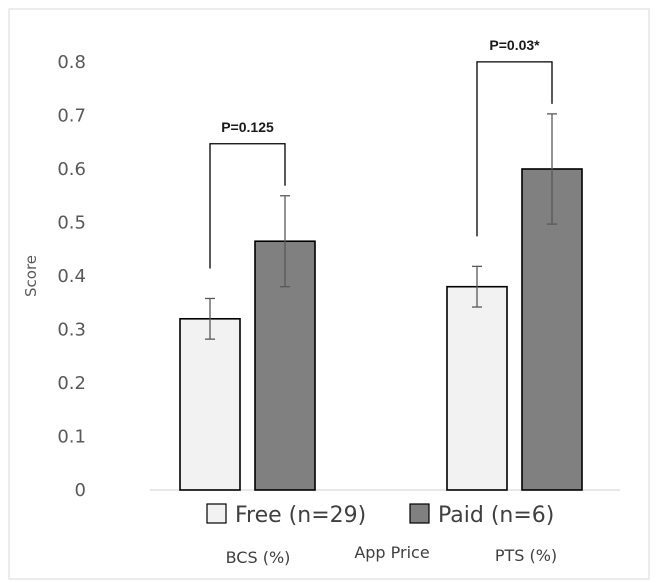 This screenshot has height=583, width=659. Describe the element at coordinates (31, 276) in the screenshot. I see `y-axis-label: Score` at that location.